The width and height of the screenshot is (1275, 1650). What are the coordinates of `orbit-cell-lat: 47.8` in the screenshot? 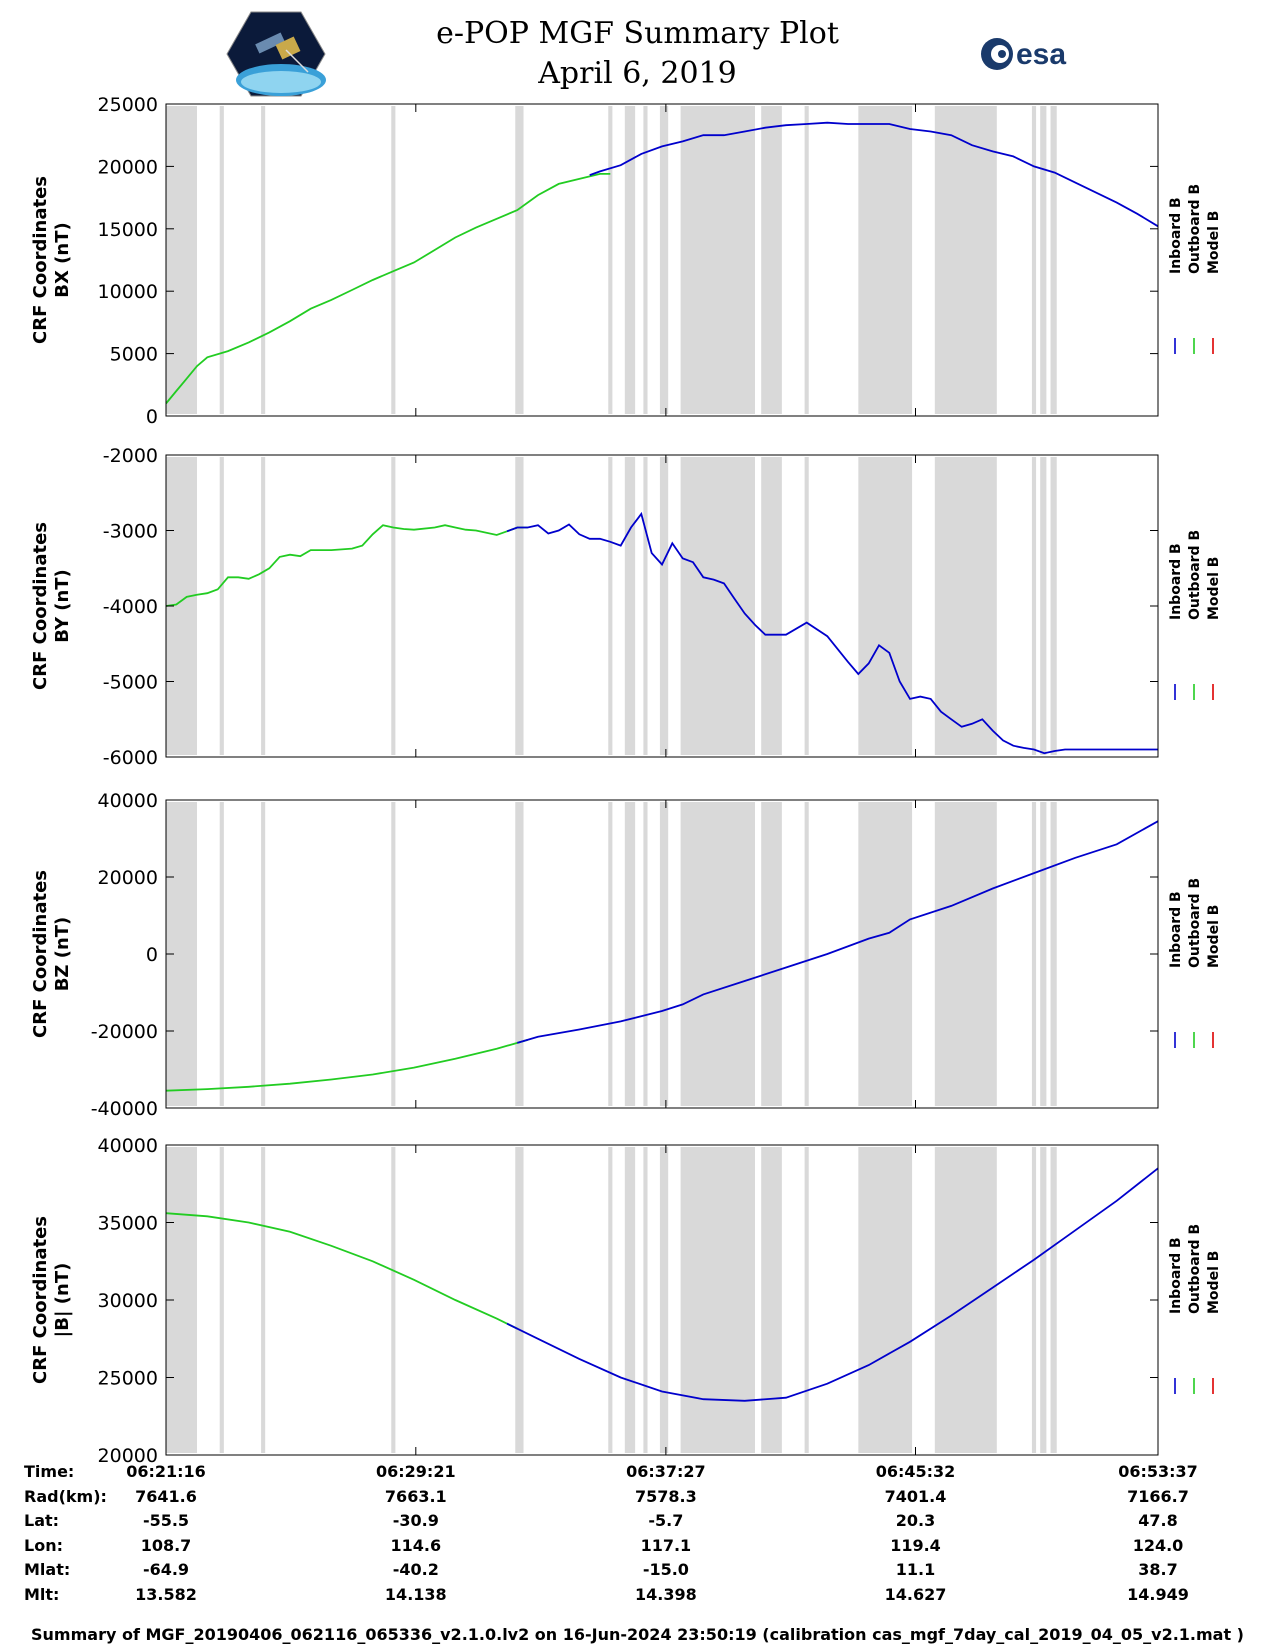 It's located at (1158, 1521).